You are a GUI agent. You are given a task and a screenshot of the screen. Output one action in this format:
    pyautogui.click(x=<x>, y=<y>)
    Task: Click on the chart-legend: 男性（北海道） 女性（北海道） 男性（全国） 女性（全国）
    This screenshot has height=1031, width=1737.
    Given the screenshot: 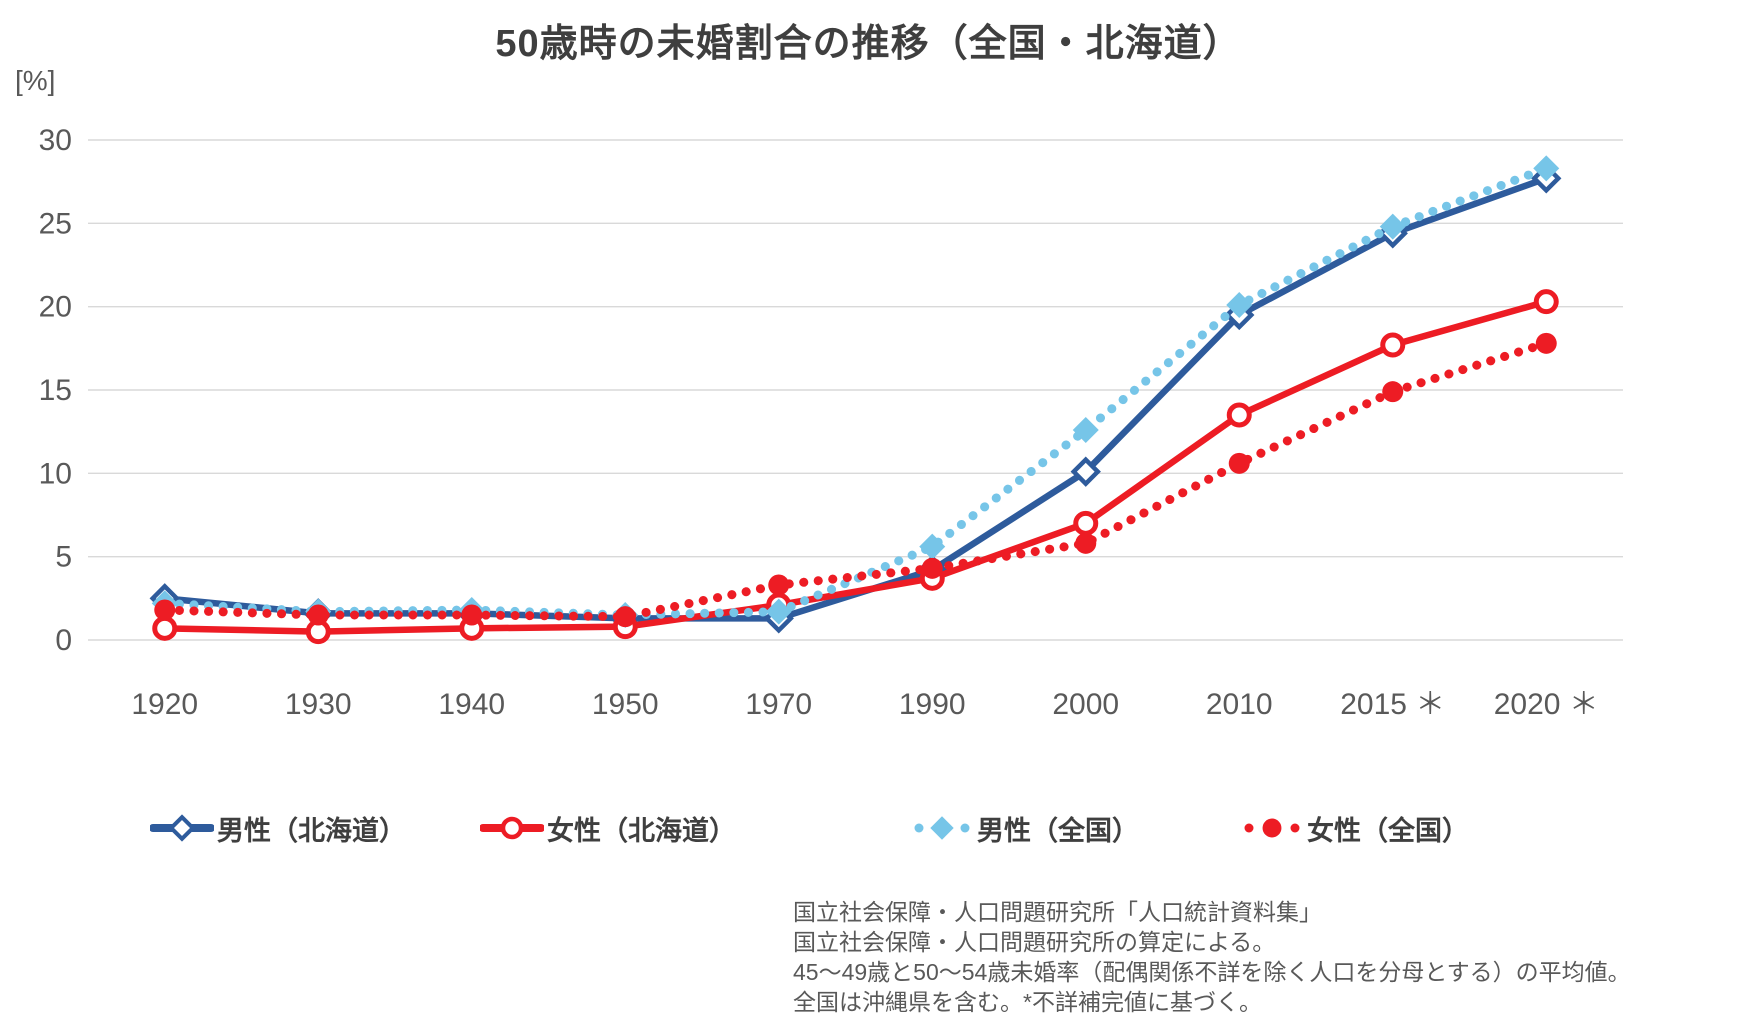 What is the action you would take?
    pyautogui.click(x=868, y=828)
    